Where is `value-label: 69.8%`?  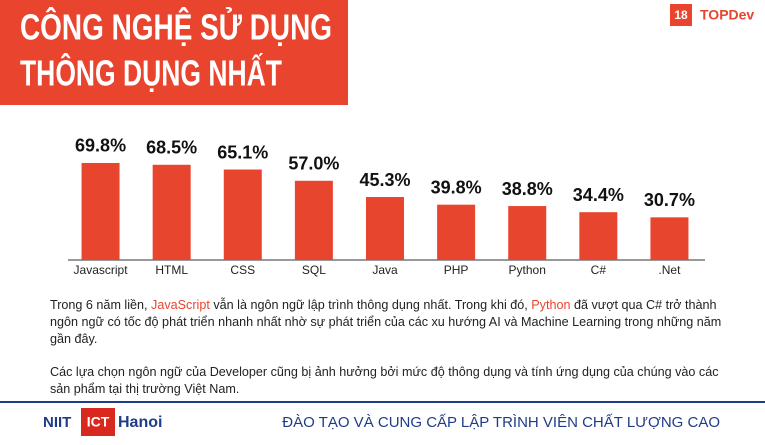 value-label: 69.8% is located at coordinates (100, 146).